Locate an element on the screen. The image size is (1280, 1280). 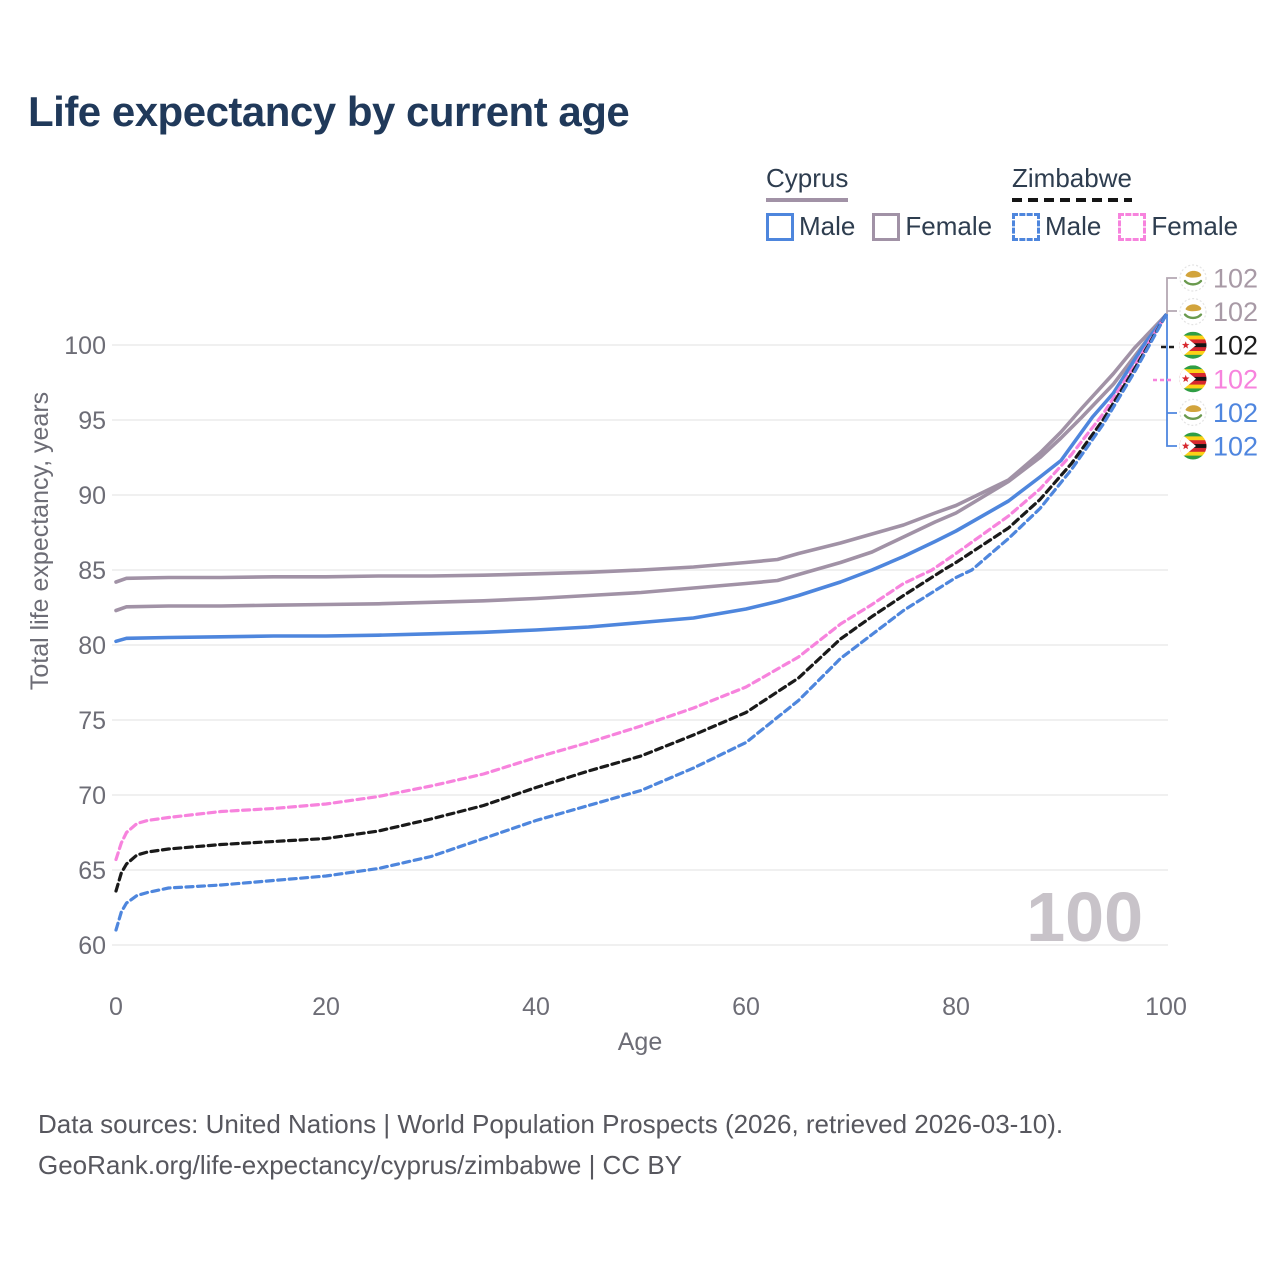
legend-toggle-zimbabwe-male: Male is located at coordinates (1056, 226).